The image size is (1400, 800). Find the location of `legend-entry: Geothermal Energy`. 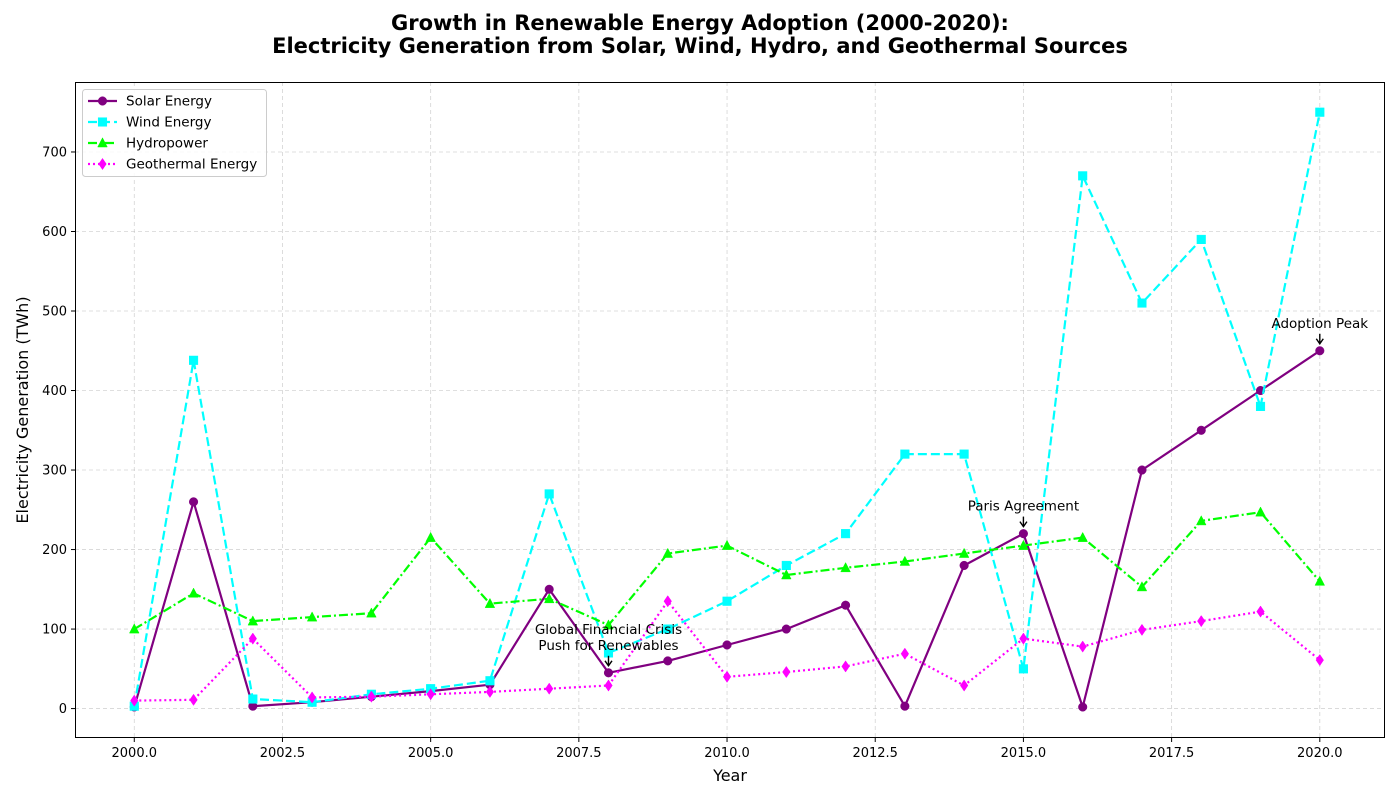

legend-entry: Geothermal Energy is located at coordinates (172, 165).